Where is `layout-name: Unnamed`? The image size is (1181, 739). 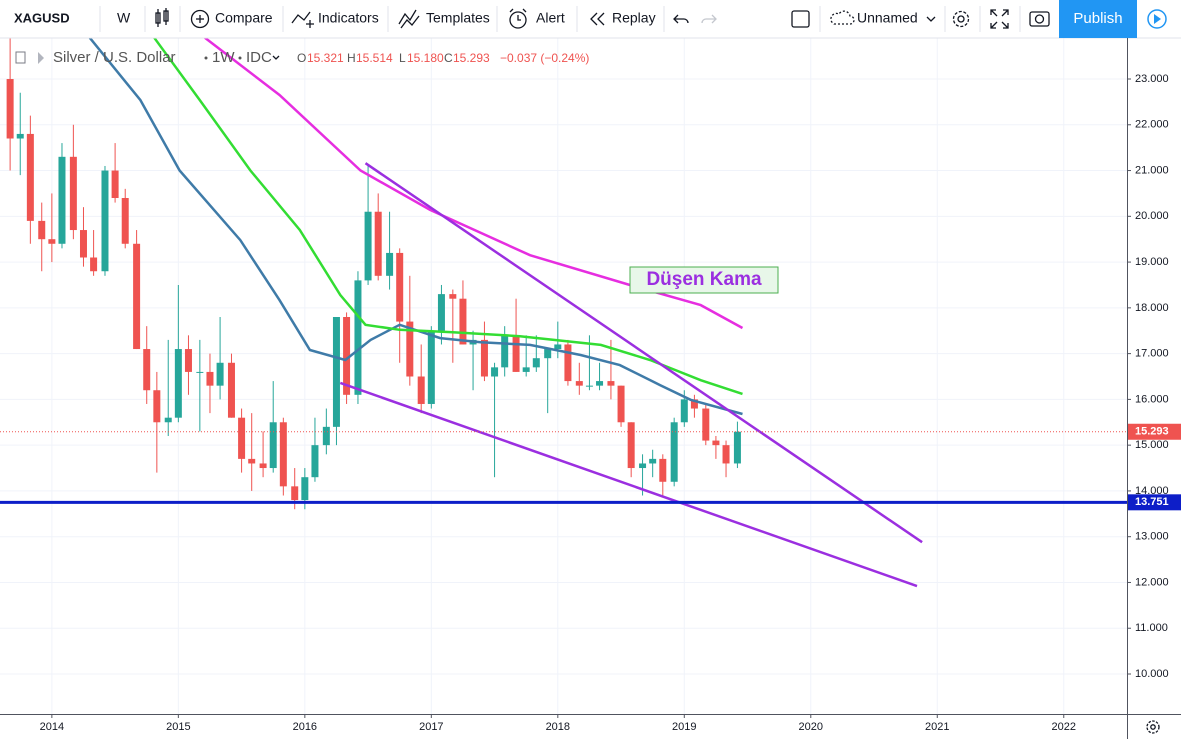
layout-name: Unnamed is located at coordinates (887, 18).